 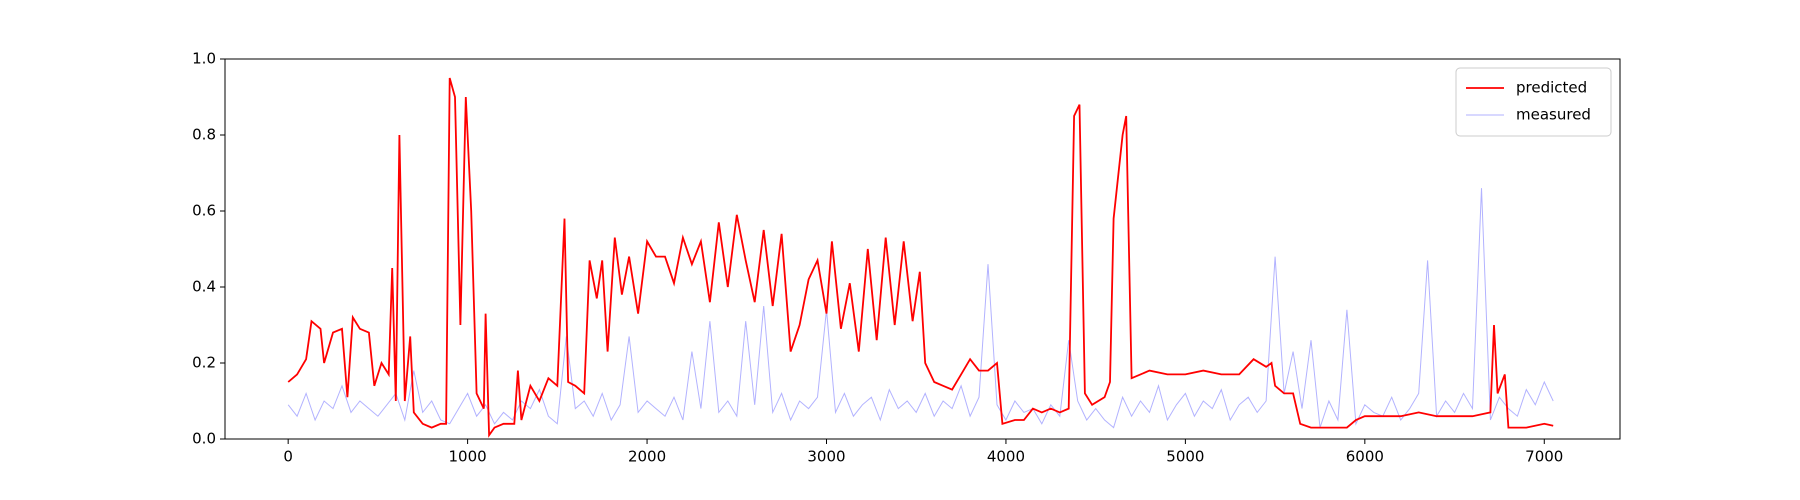 What do you see at coordinates (204, 287) in the screenshot?
I see `y-tick-label: 0.4` at bounding box center [204, 287].